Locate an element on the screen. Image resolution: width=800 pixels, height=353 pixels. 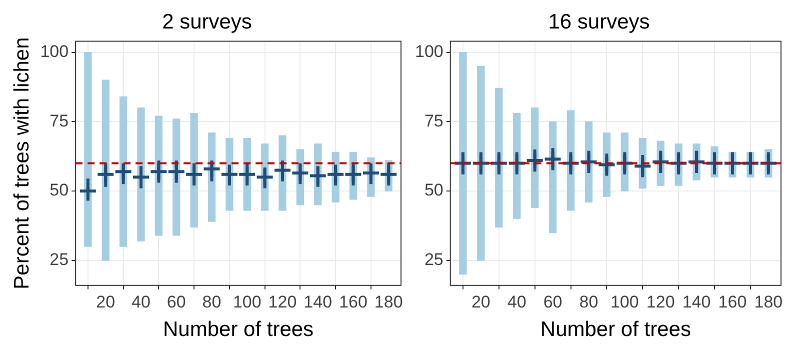
y-axis-title: Percent of trees with lichen is located at coordinates (22, 163).